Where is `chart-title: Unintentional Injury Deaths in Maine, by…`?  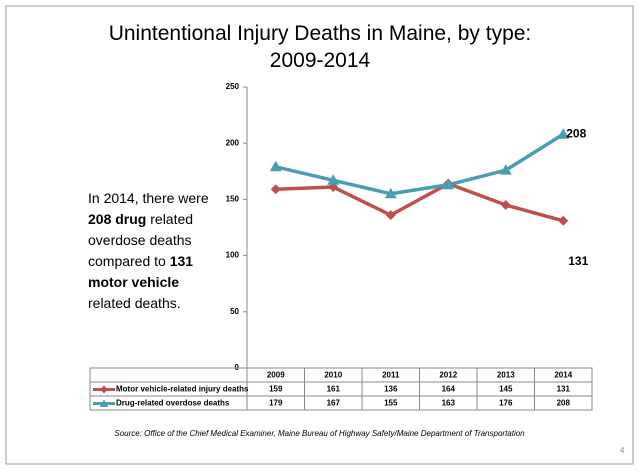
chart-title: Unintentional Injury Deaths in Maine, by… is located at coordinates (320, 47).